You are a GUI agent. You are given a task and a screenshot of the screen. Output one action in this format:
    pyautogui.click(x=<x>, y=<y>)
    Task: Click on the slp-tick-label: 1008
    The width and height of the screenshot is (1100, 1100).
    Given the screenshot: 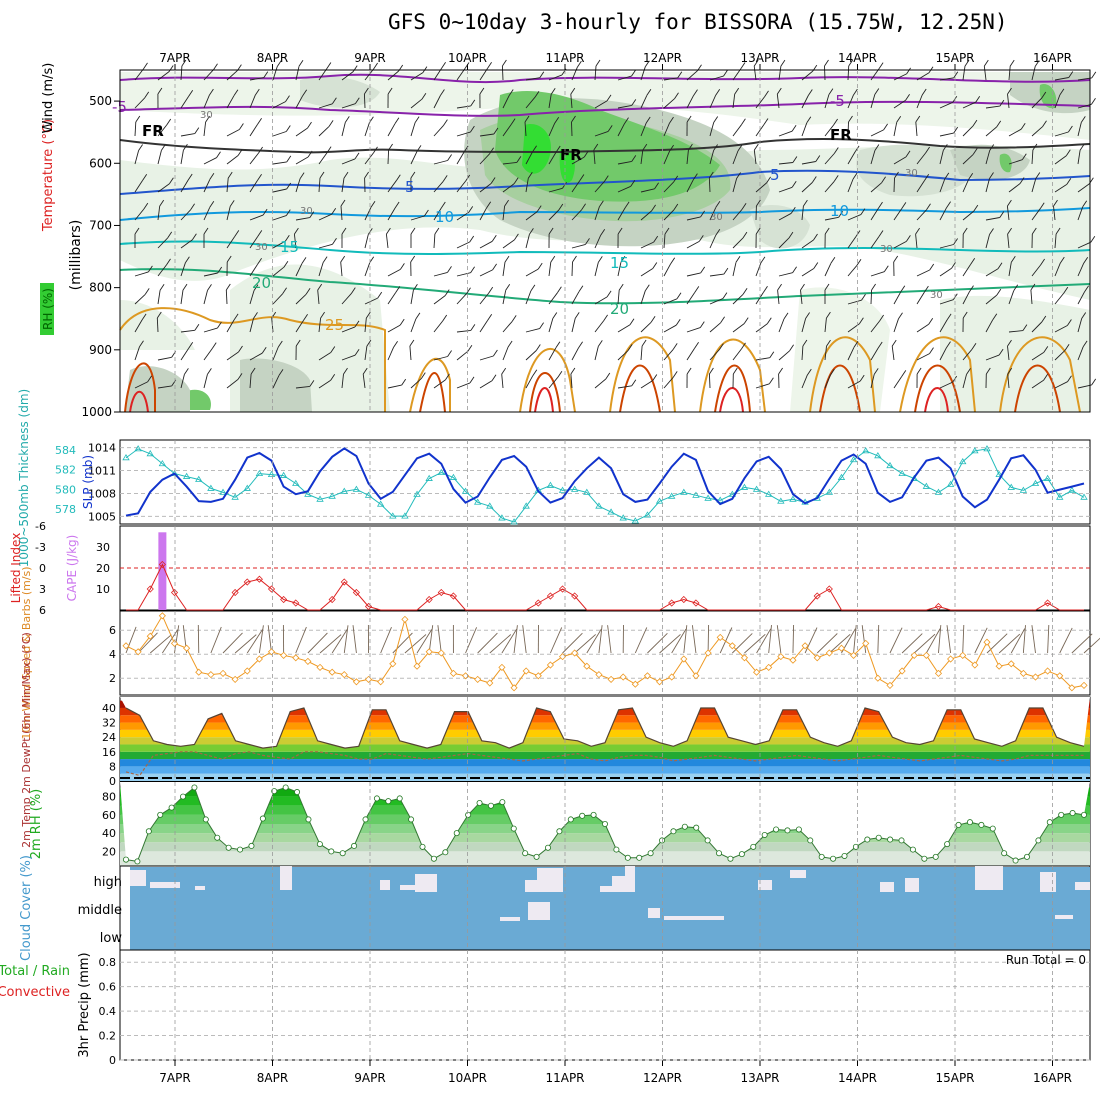 What is the action you would take?
    pyautogui.click(x=102, y=493)
    